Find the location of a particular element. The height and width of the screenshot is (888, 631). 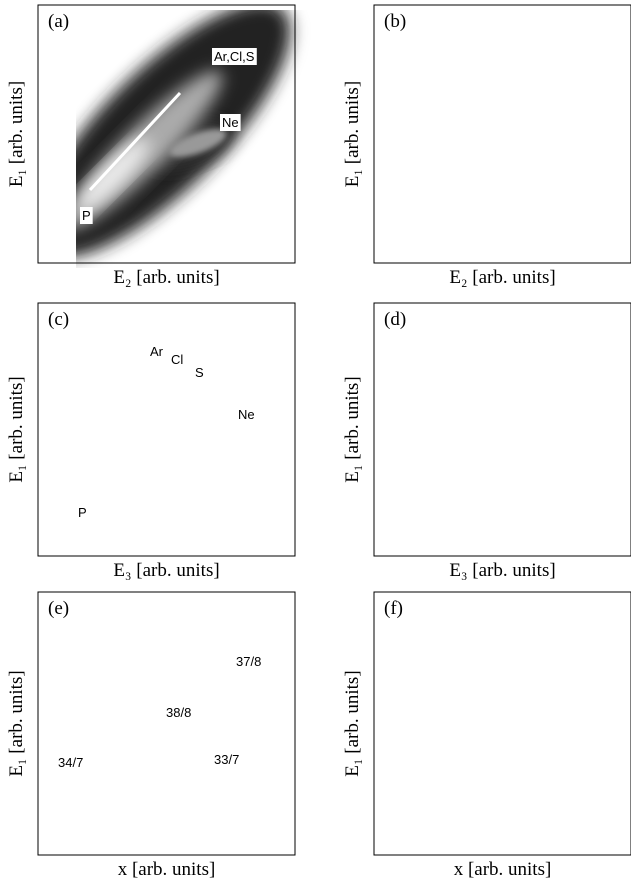

panel-label: (f) is located at coordinates (393, 608).